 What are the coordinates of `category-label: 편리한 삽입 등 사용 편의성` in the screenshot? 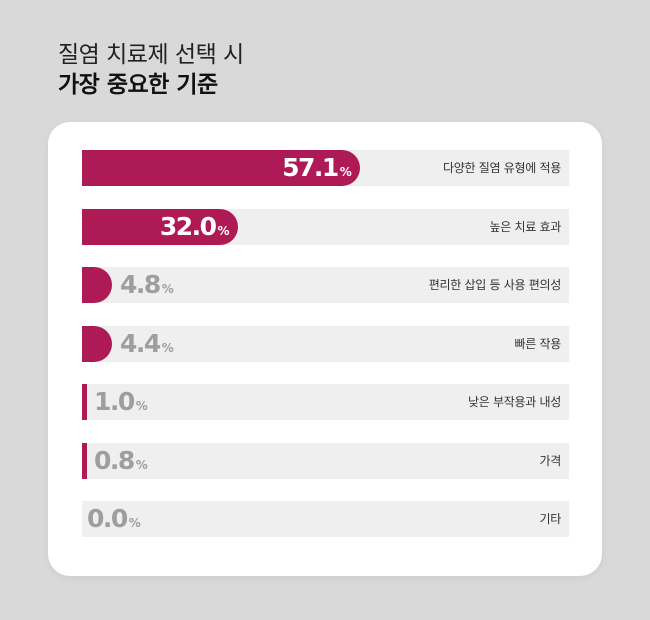 It's located at (495, 285).